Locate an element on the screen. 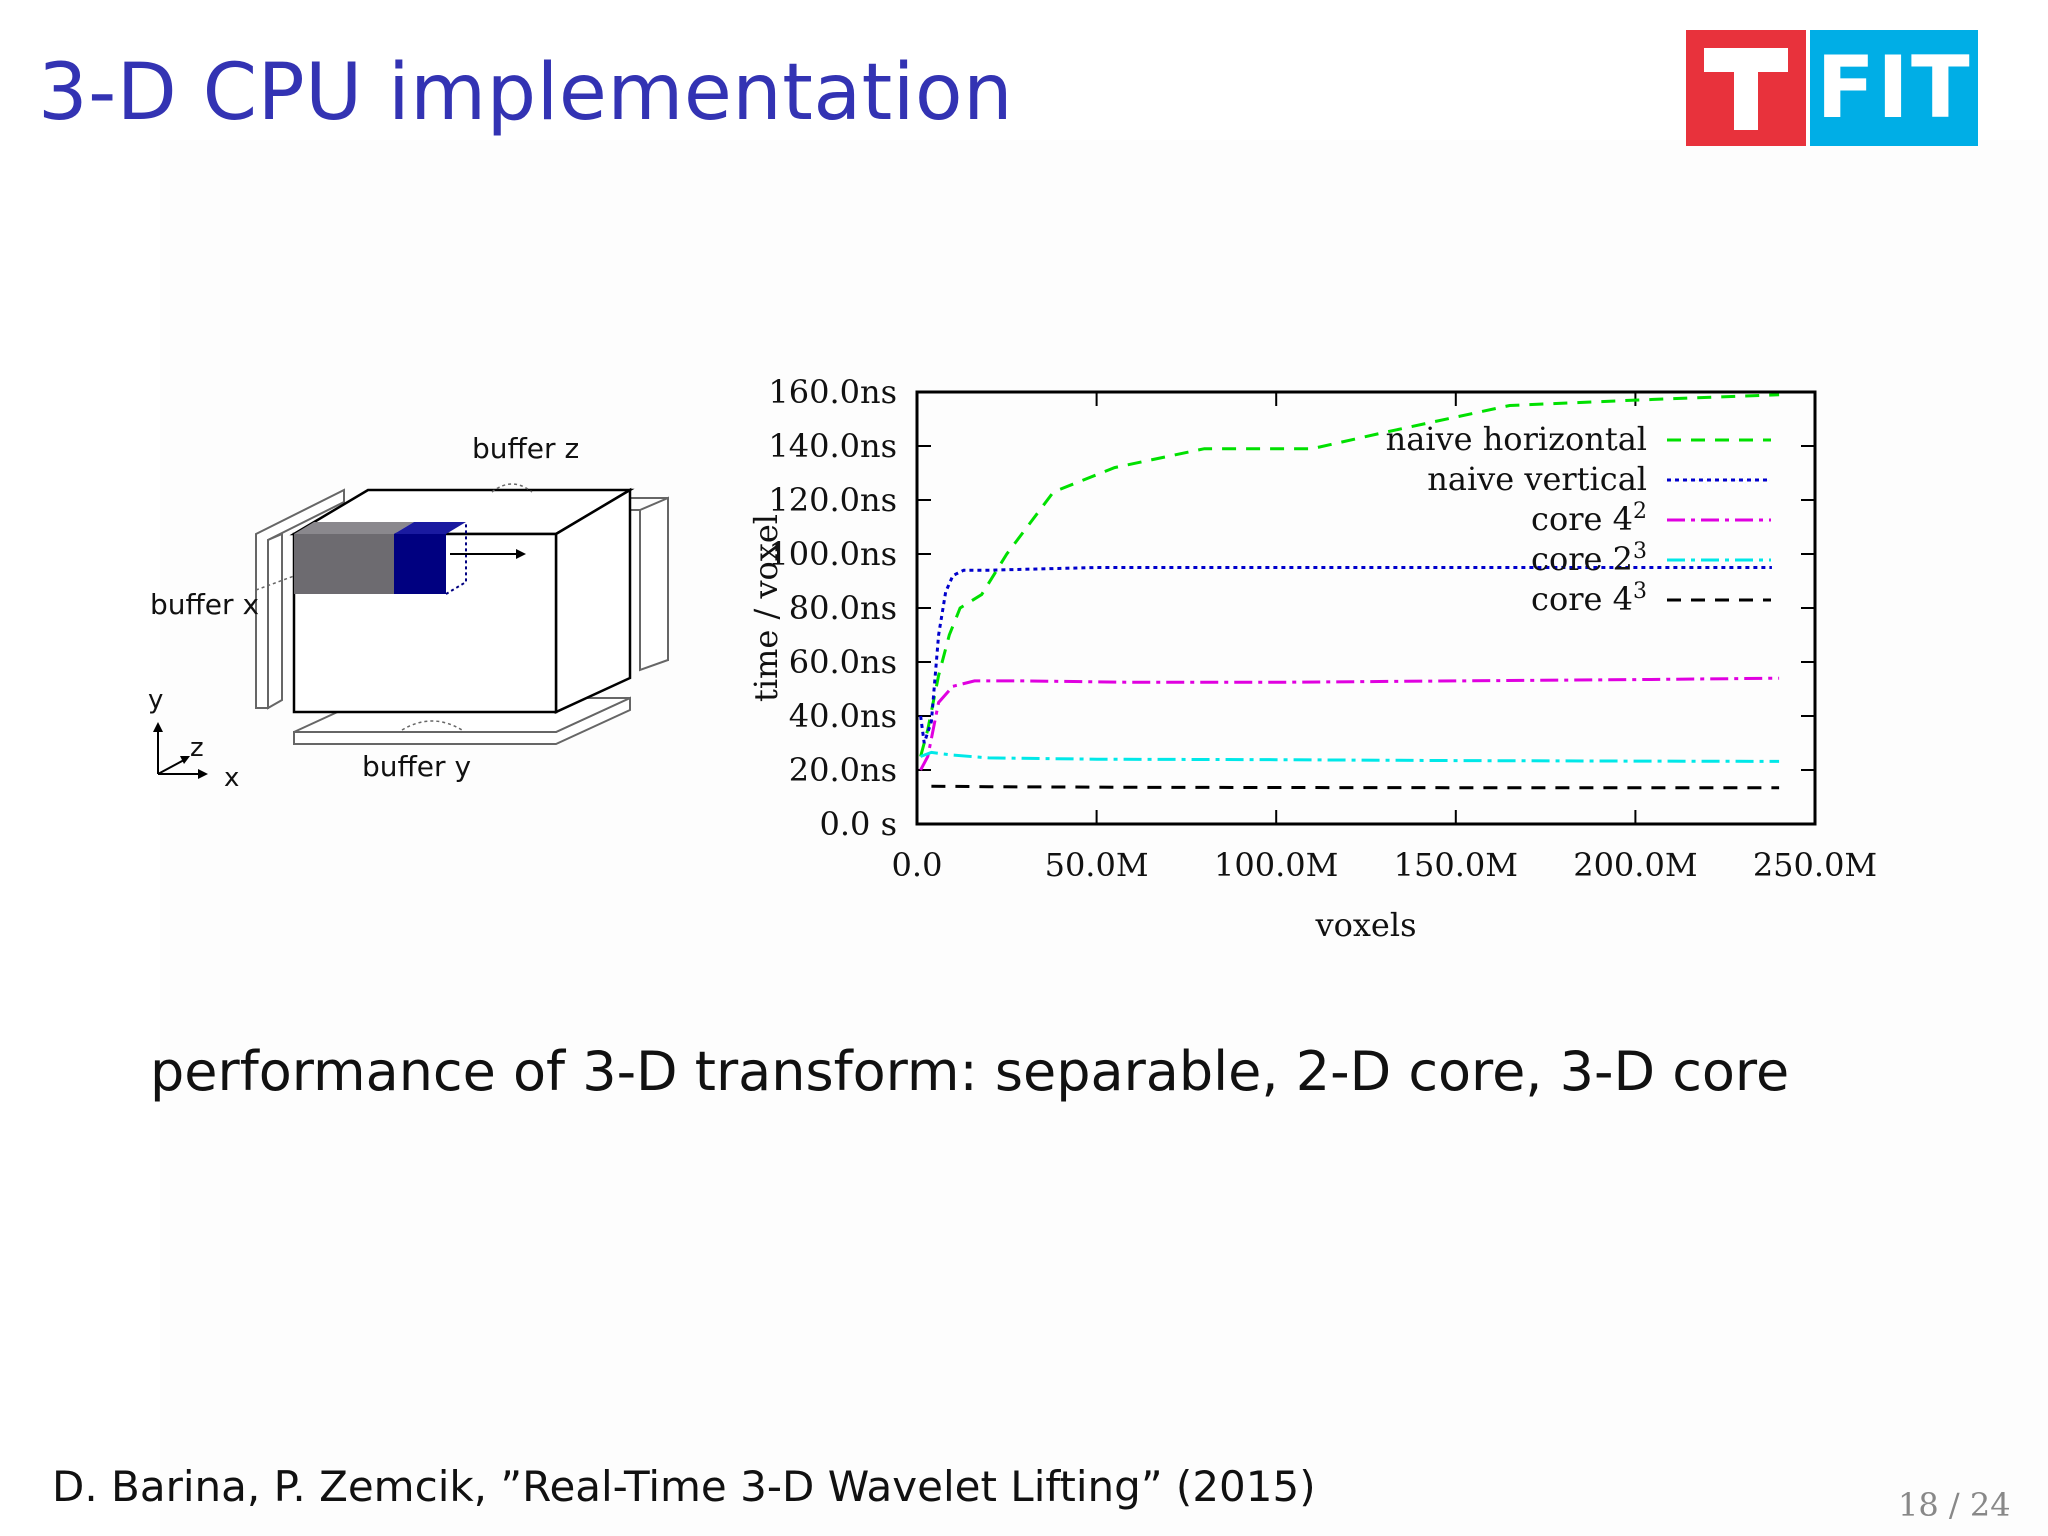  core-block-top is located at coordinates (430, 528).